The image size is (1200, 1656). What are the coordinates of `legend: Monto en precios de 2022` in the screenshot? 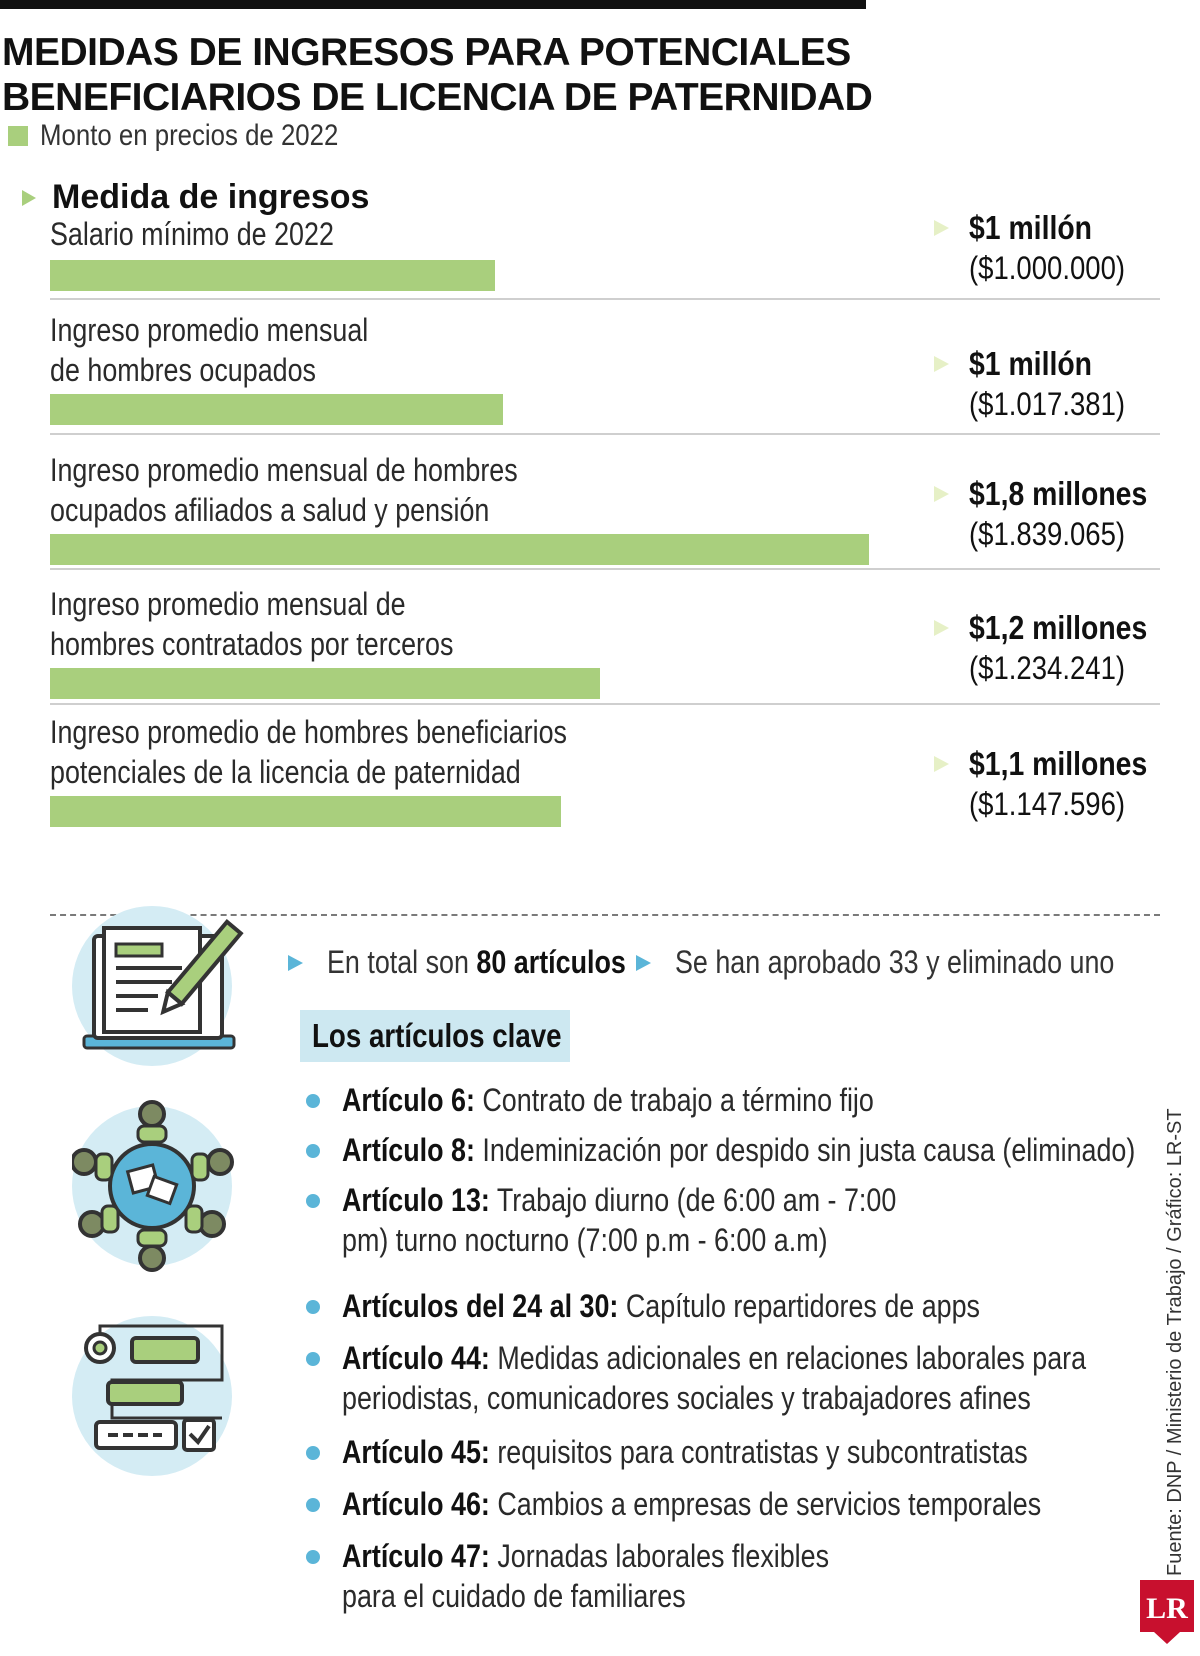 It's located at (197, 136).